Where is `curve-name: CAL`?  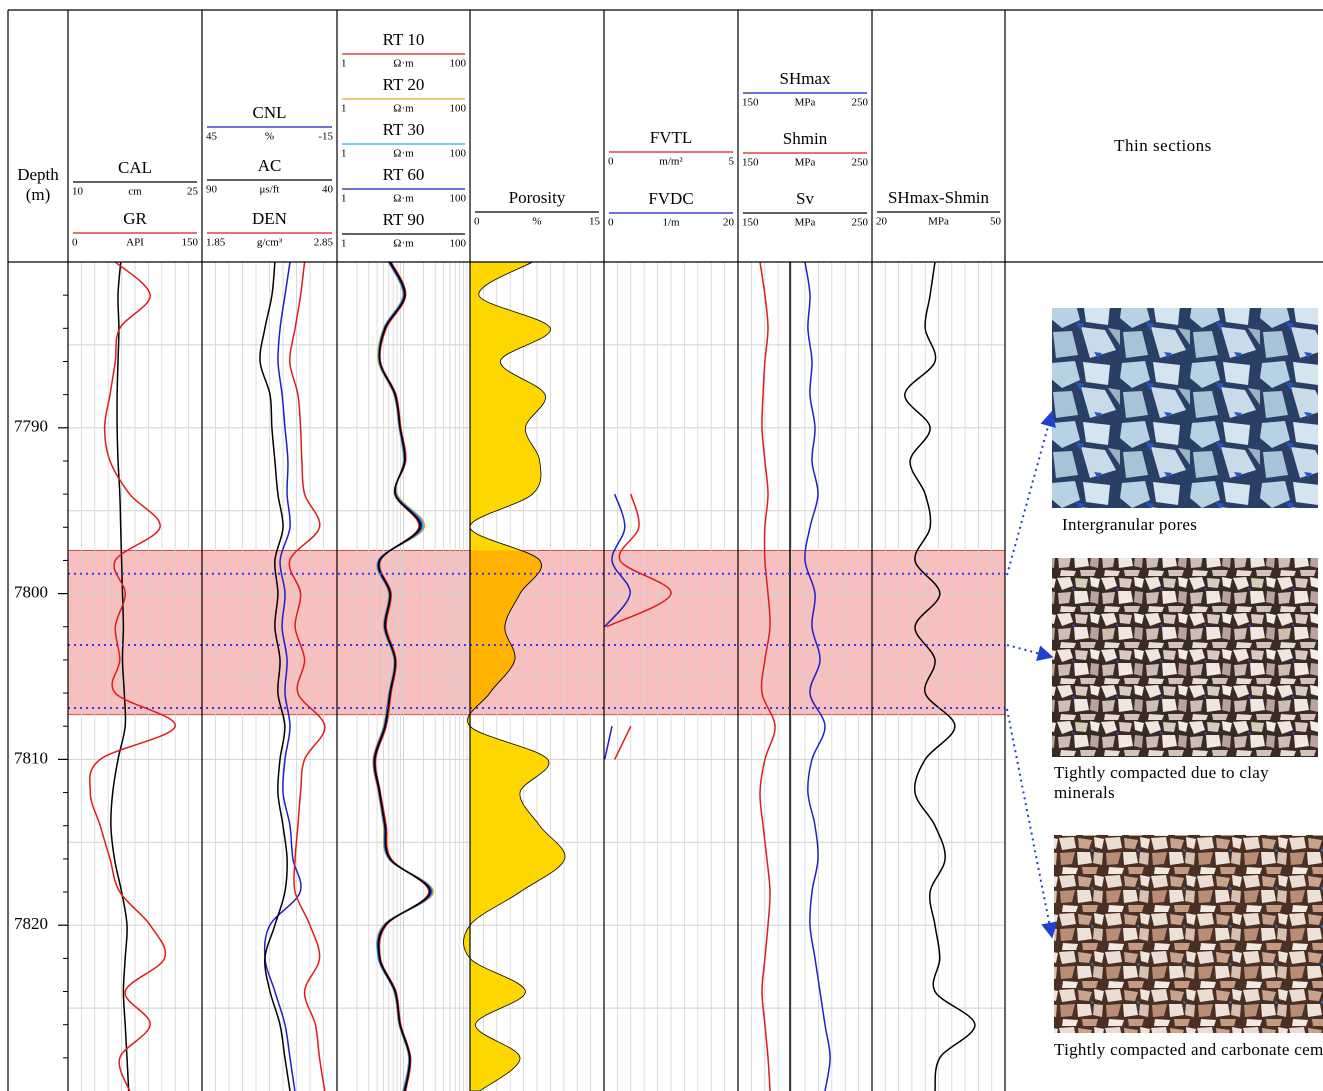
curve-name: CAL is located at coordinates (135, 167).